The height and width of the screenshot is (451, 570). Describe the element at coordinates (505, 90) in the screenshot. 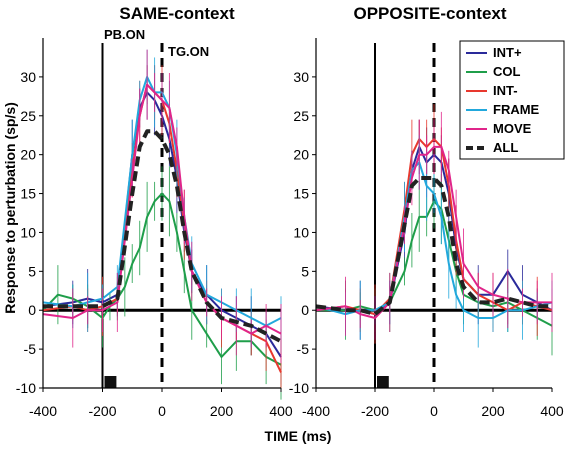

I see `legend-entry-label: INT-` at that location.